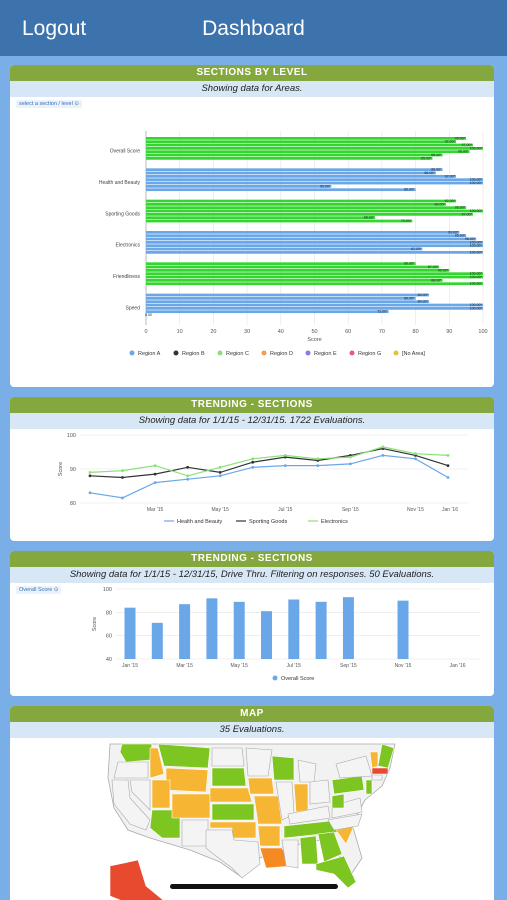 The width and height of the screenshot is (507, 900). I want to click on card-subtitle: Showing data for Areas., so click(252, 89).